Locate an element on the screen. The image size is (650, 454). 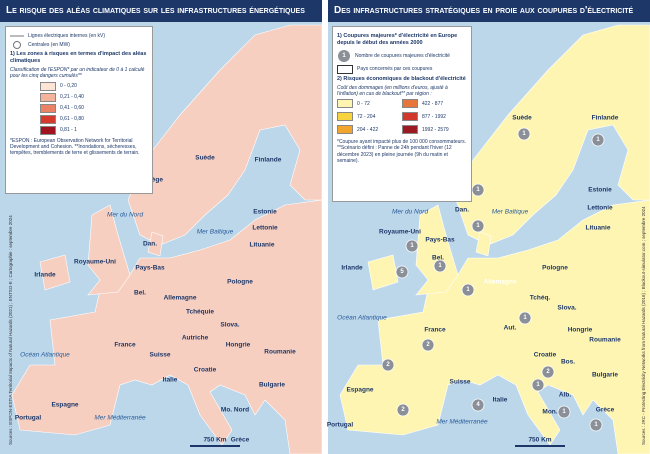
country-label: Irlande is located at coordinates (352, 268).